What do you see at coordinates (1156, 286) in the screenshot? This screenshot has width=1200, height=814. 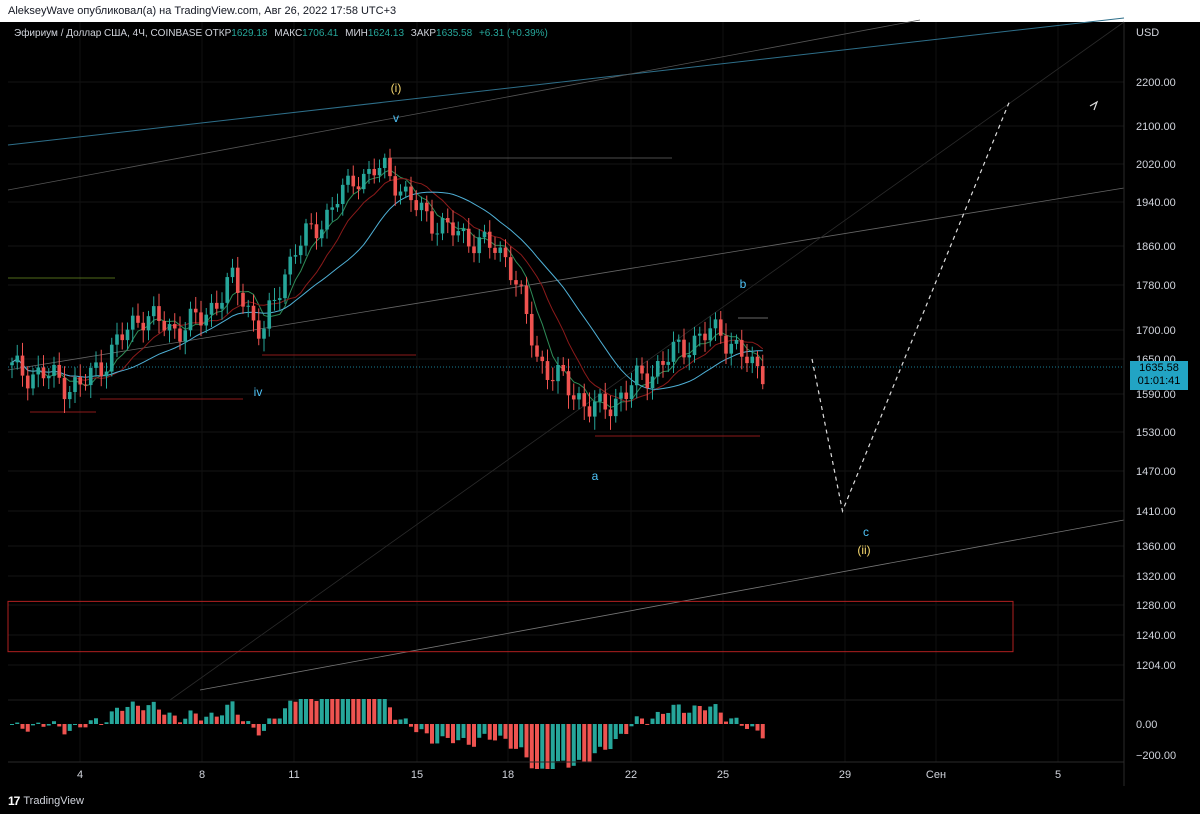 I see `price-tick-label: 1780.00` at bounding box center [1156, 286].